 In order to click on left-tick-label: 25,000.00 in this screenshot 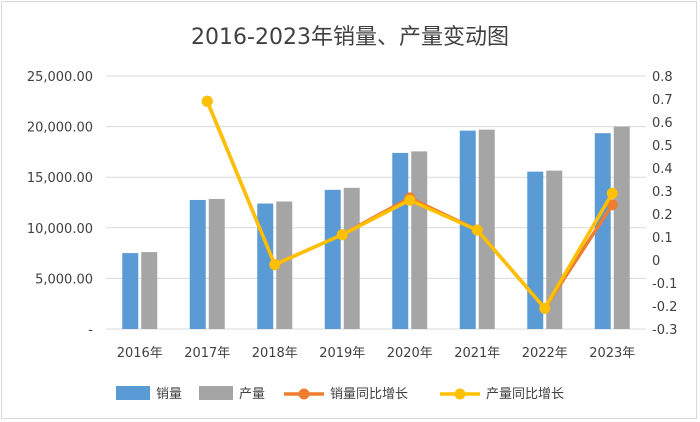, I will do `click(60, 77)`.